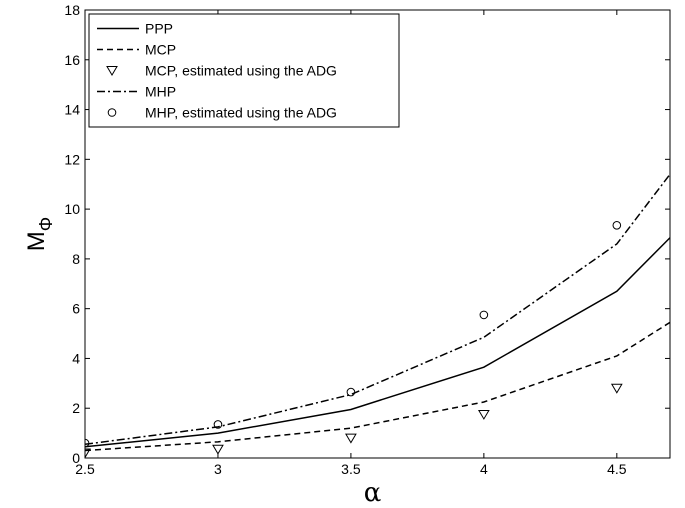 The image size is (685, 508). I want to click on x-tick-label: 3.5, so click(351, 469).